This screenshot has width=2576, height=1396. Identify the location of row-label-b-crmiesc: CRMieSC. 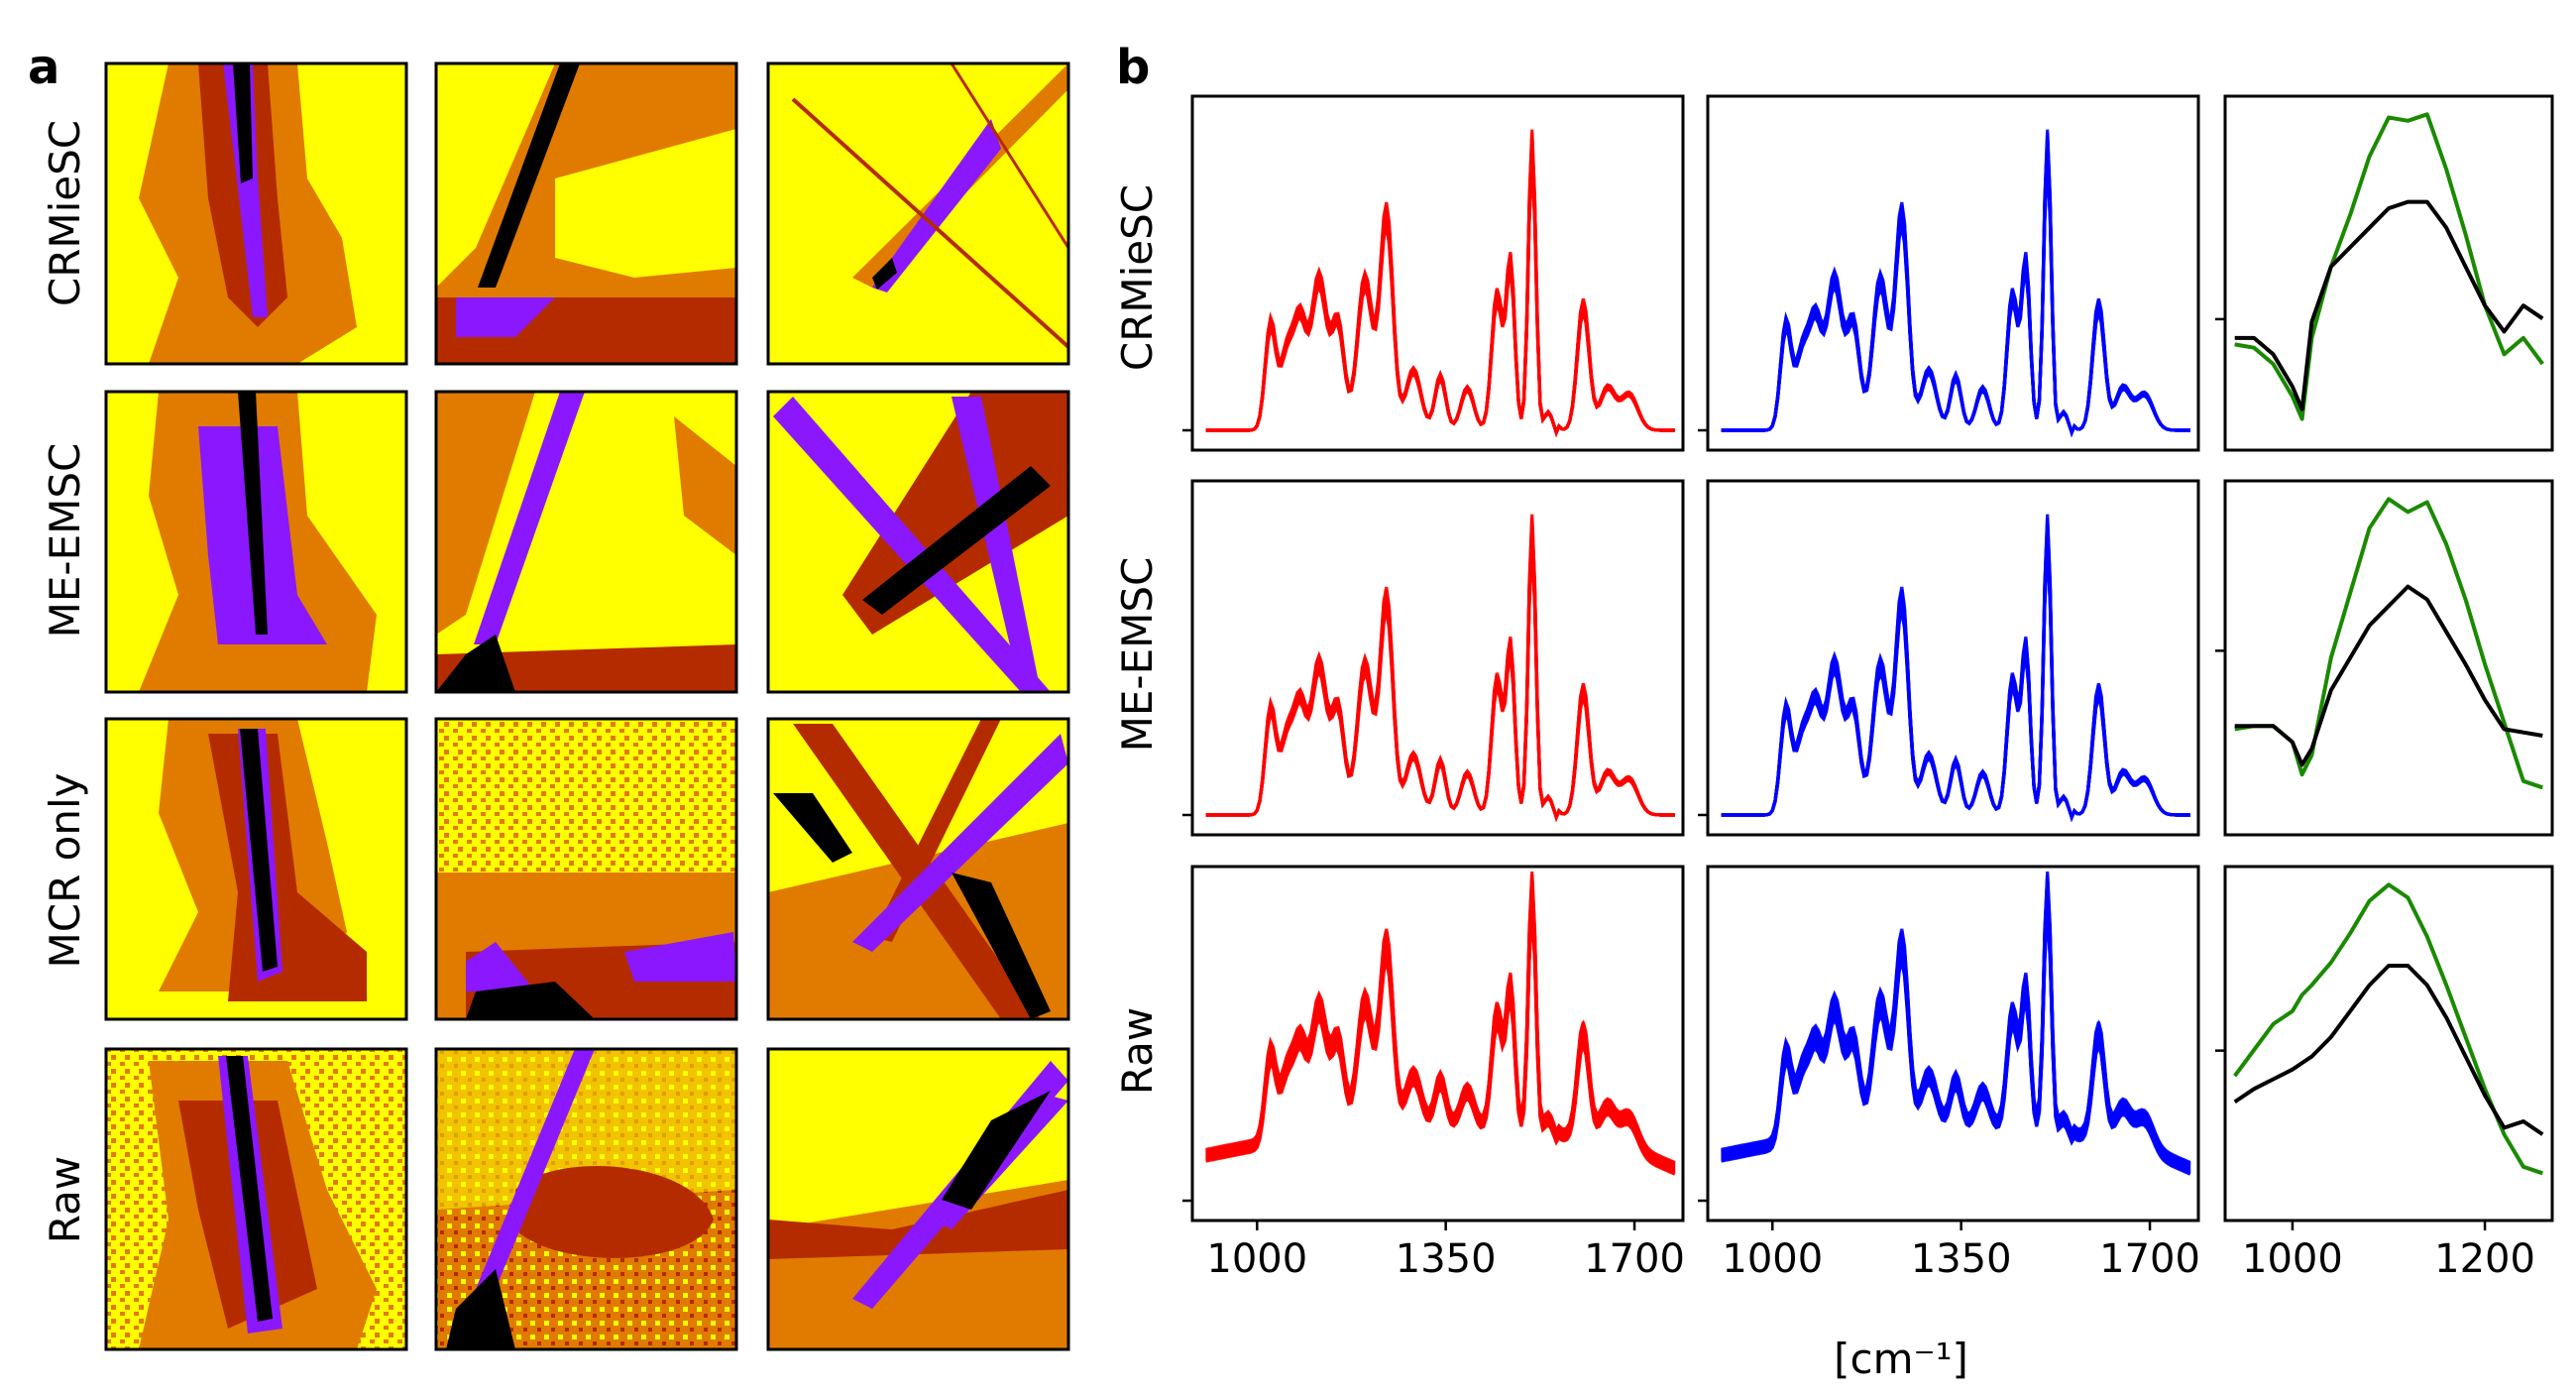
(1137, 277).